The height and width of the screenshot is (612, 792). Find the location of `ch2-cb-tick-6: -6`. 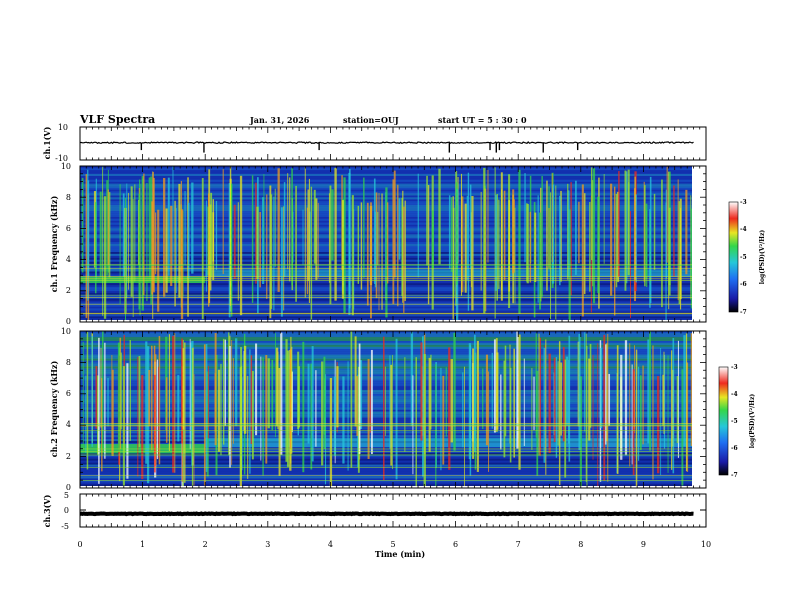

ch2-cb-tick-6: -6 is located at coordinates (734, 448).